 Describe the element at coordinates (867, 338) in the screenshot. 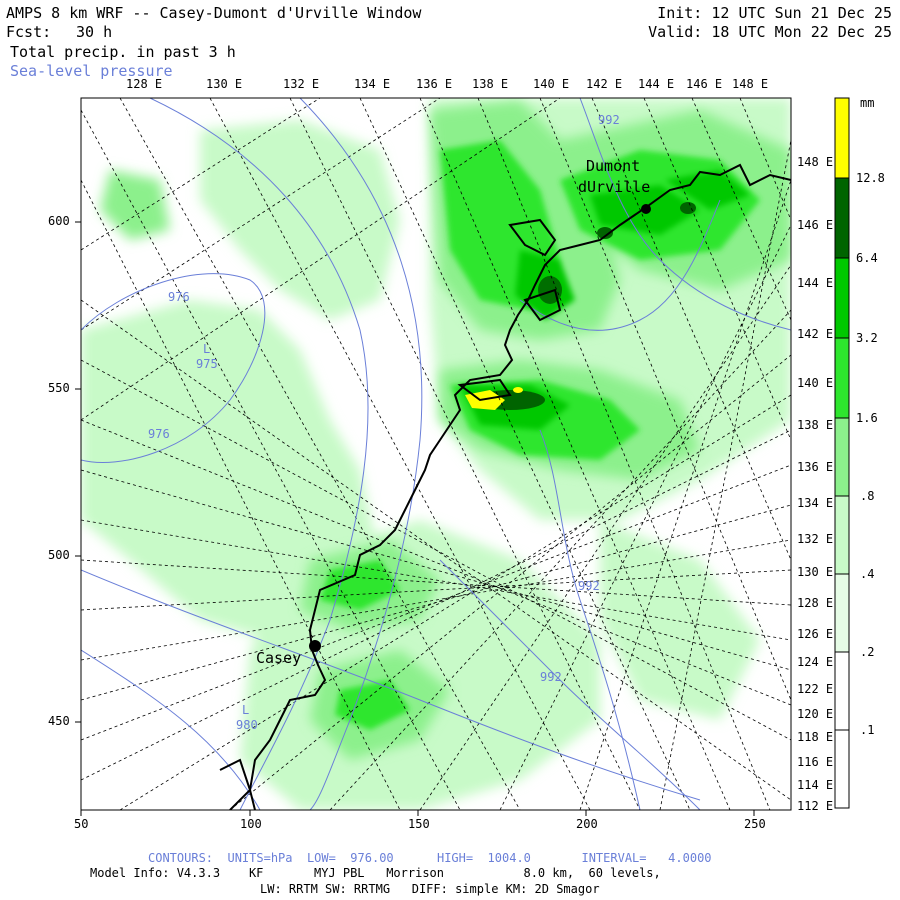

I see `colorbar-level: 3.2` at that location.